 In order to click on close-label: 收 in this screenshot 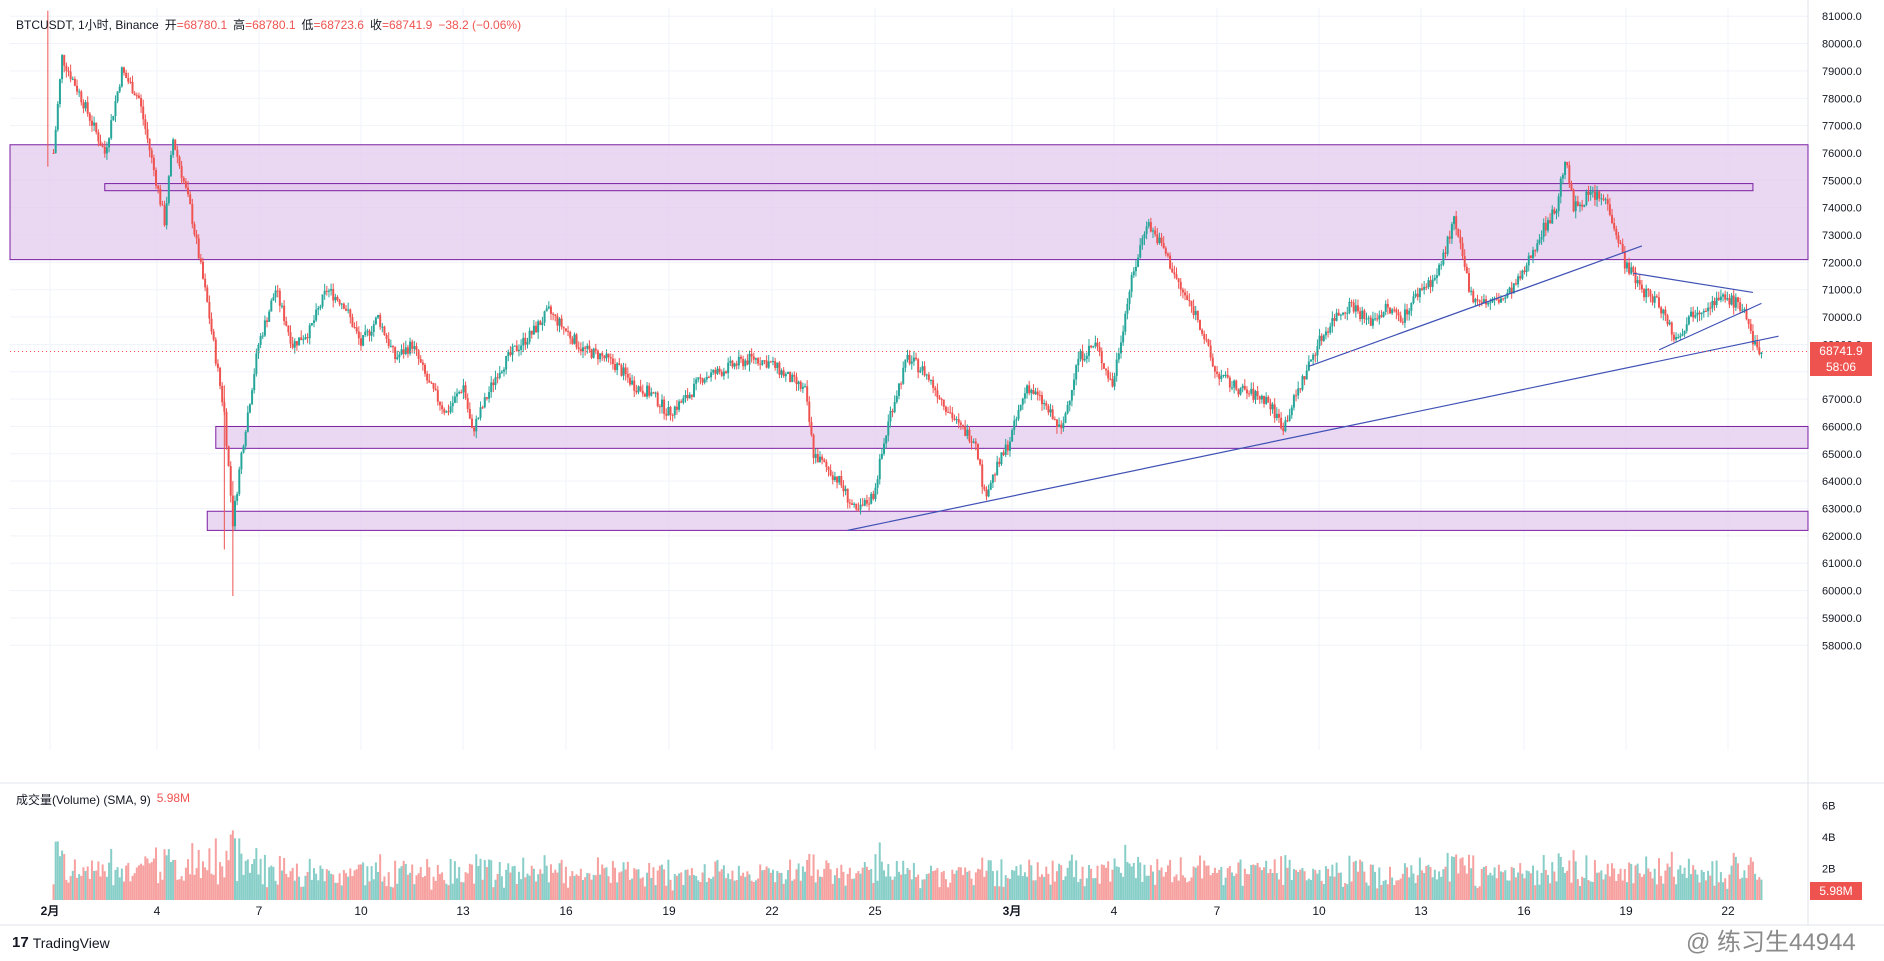, I will do `click(375, 25)`.